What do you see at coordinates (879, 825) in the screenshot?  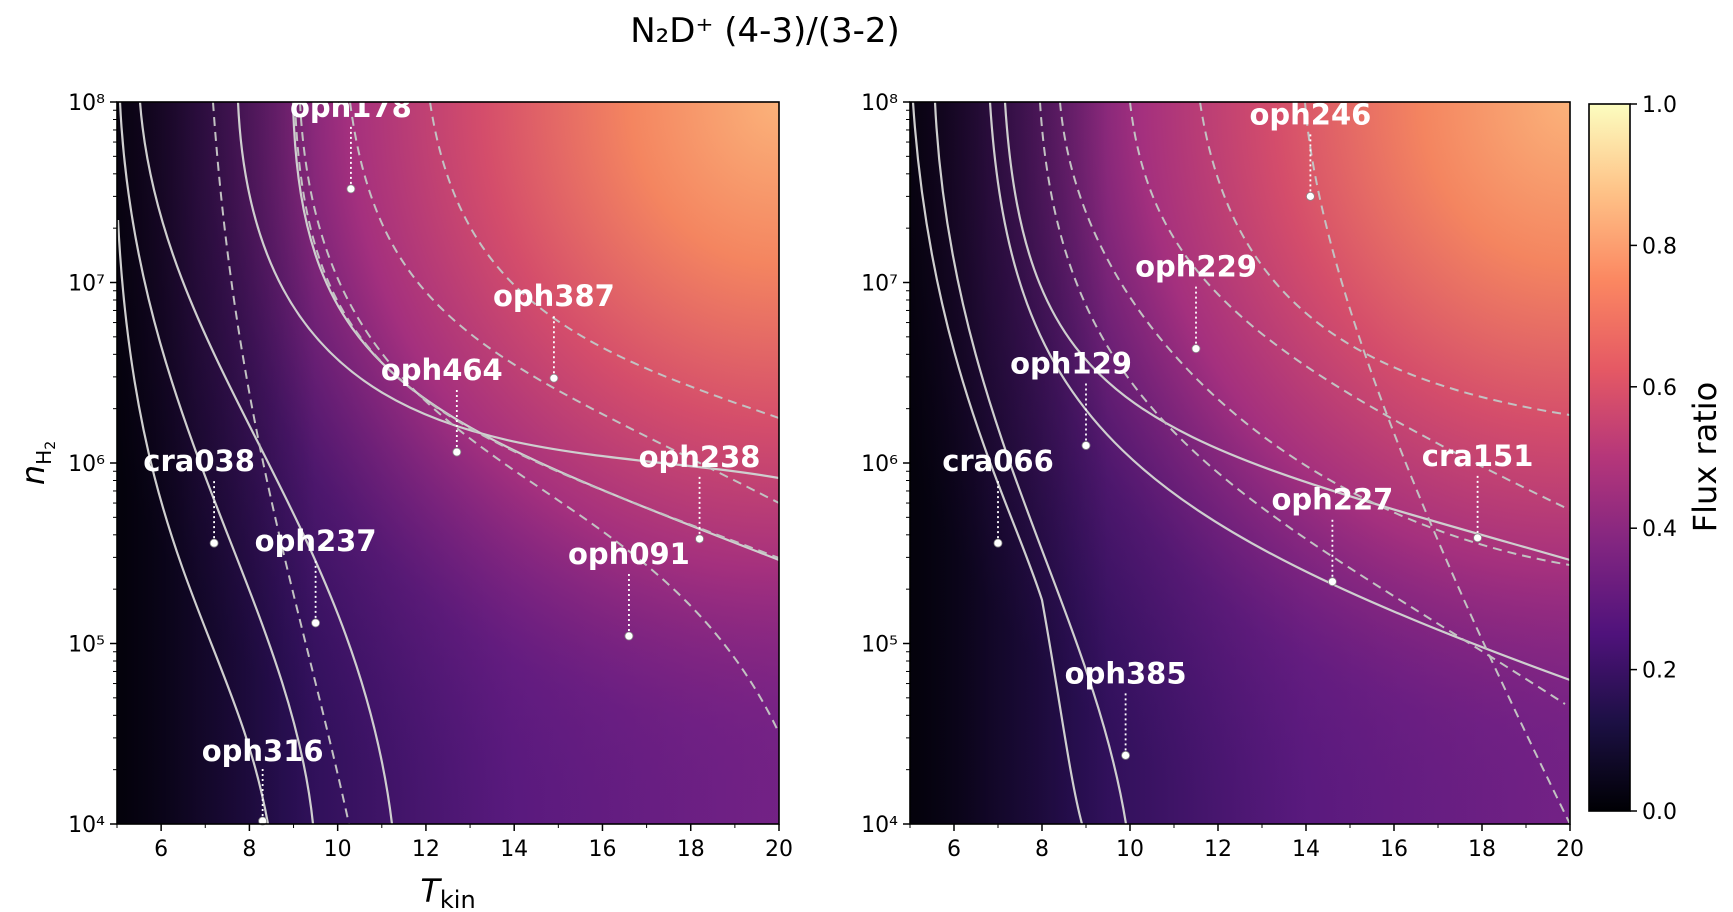 I see `right-y-tick-label: 10⁴` at bounding box center [879, 825].